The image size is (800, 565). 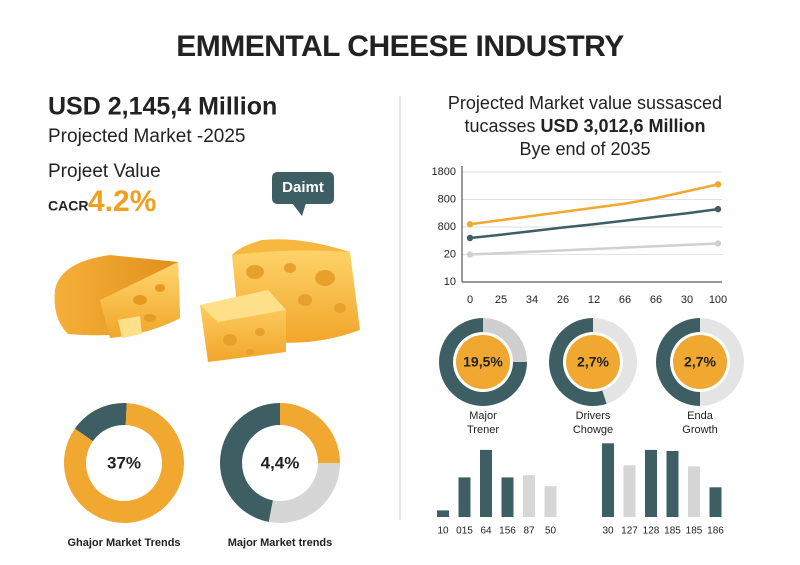 I want to click on x-tick-label: 25, so click(x=501, y=300).